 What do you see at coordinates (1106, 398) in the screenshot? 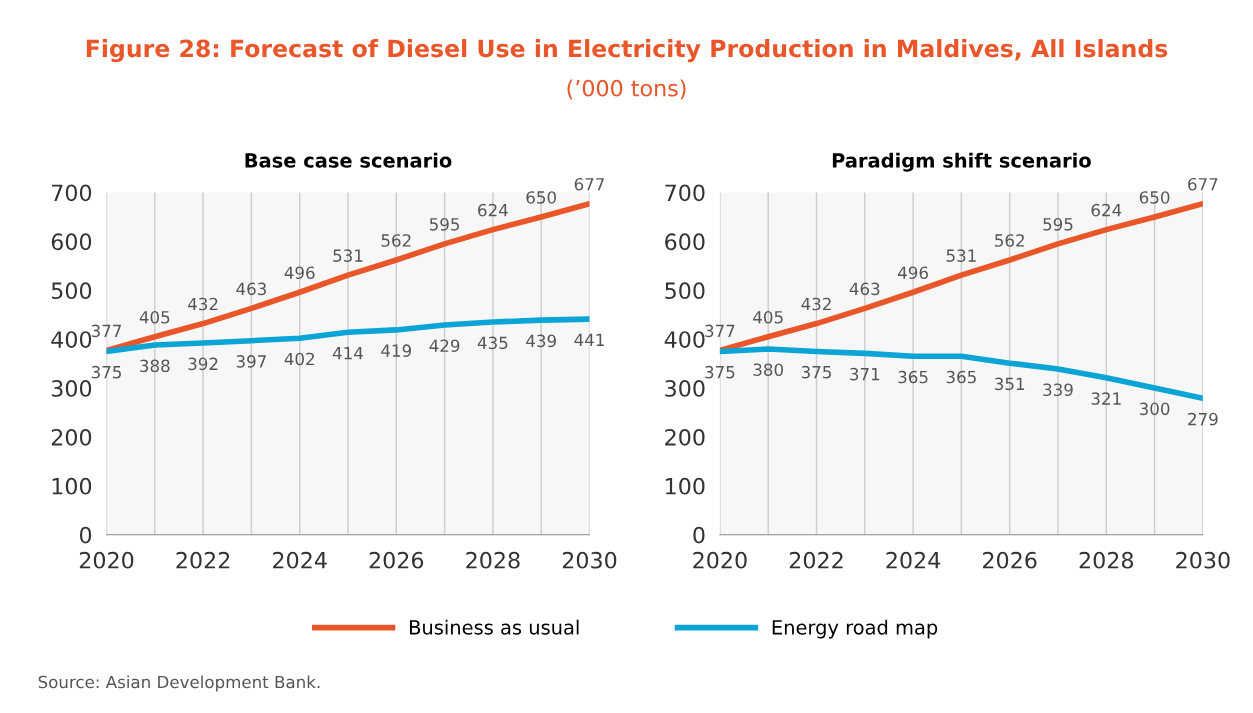
I see `data-label: 321` at bounding box center [1106, 398].